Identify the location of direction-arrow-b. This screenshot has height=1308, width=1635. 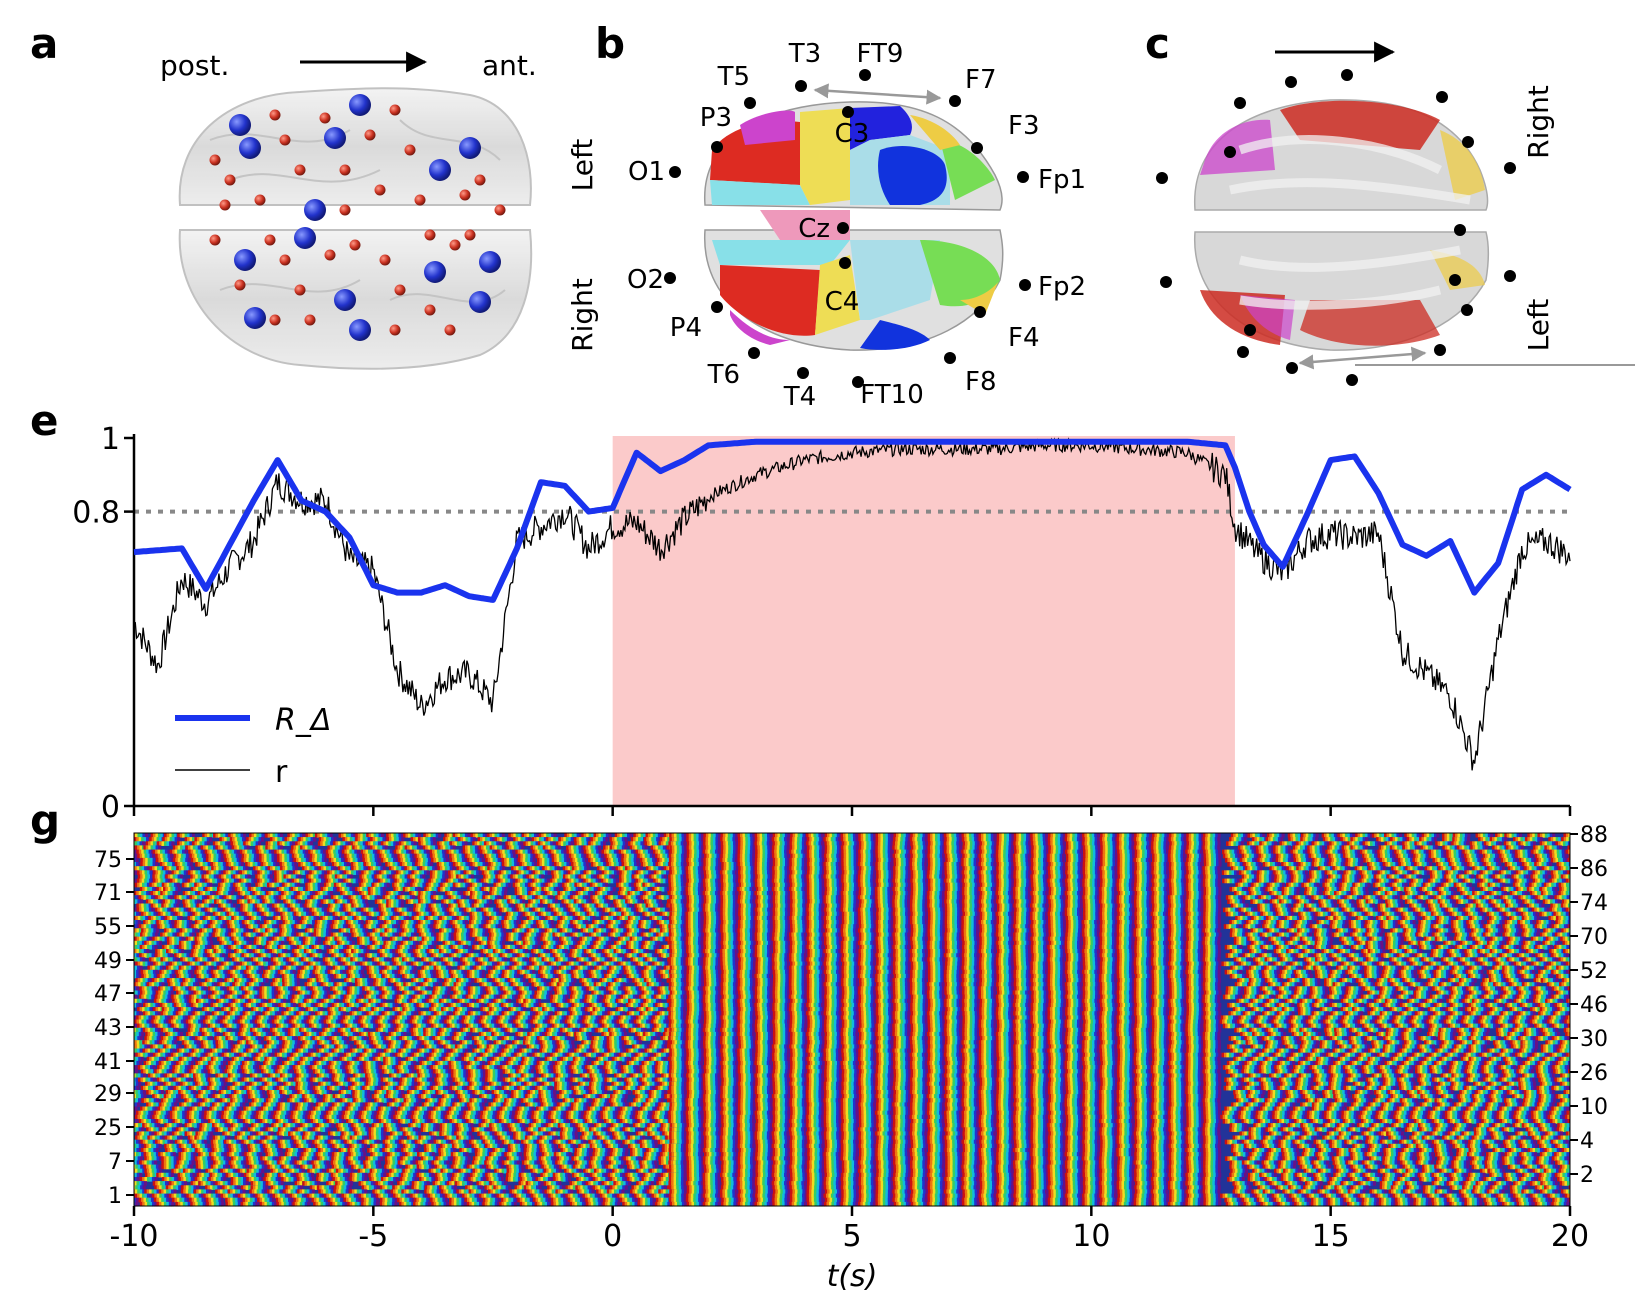
(877, 94).